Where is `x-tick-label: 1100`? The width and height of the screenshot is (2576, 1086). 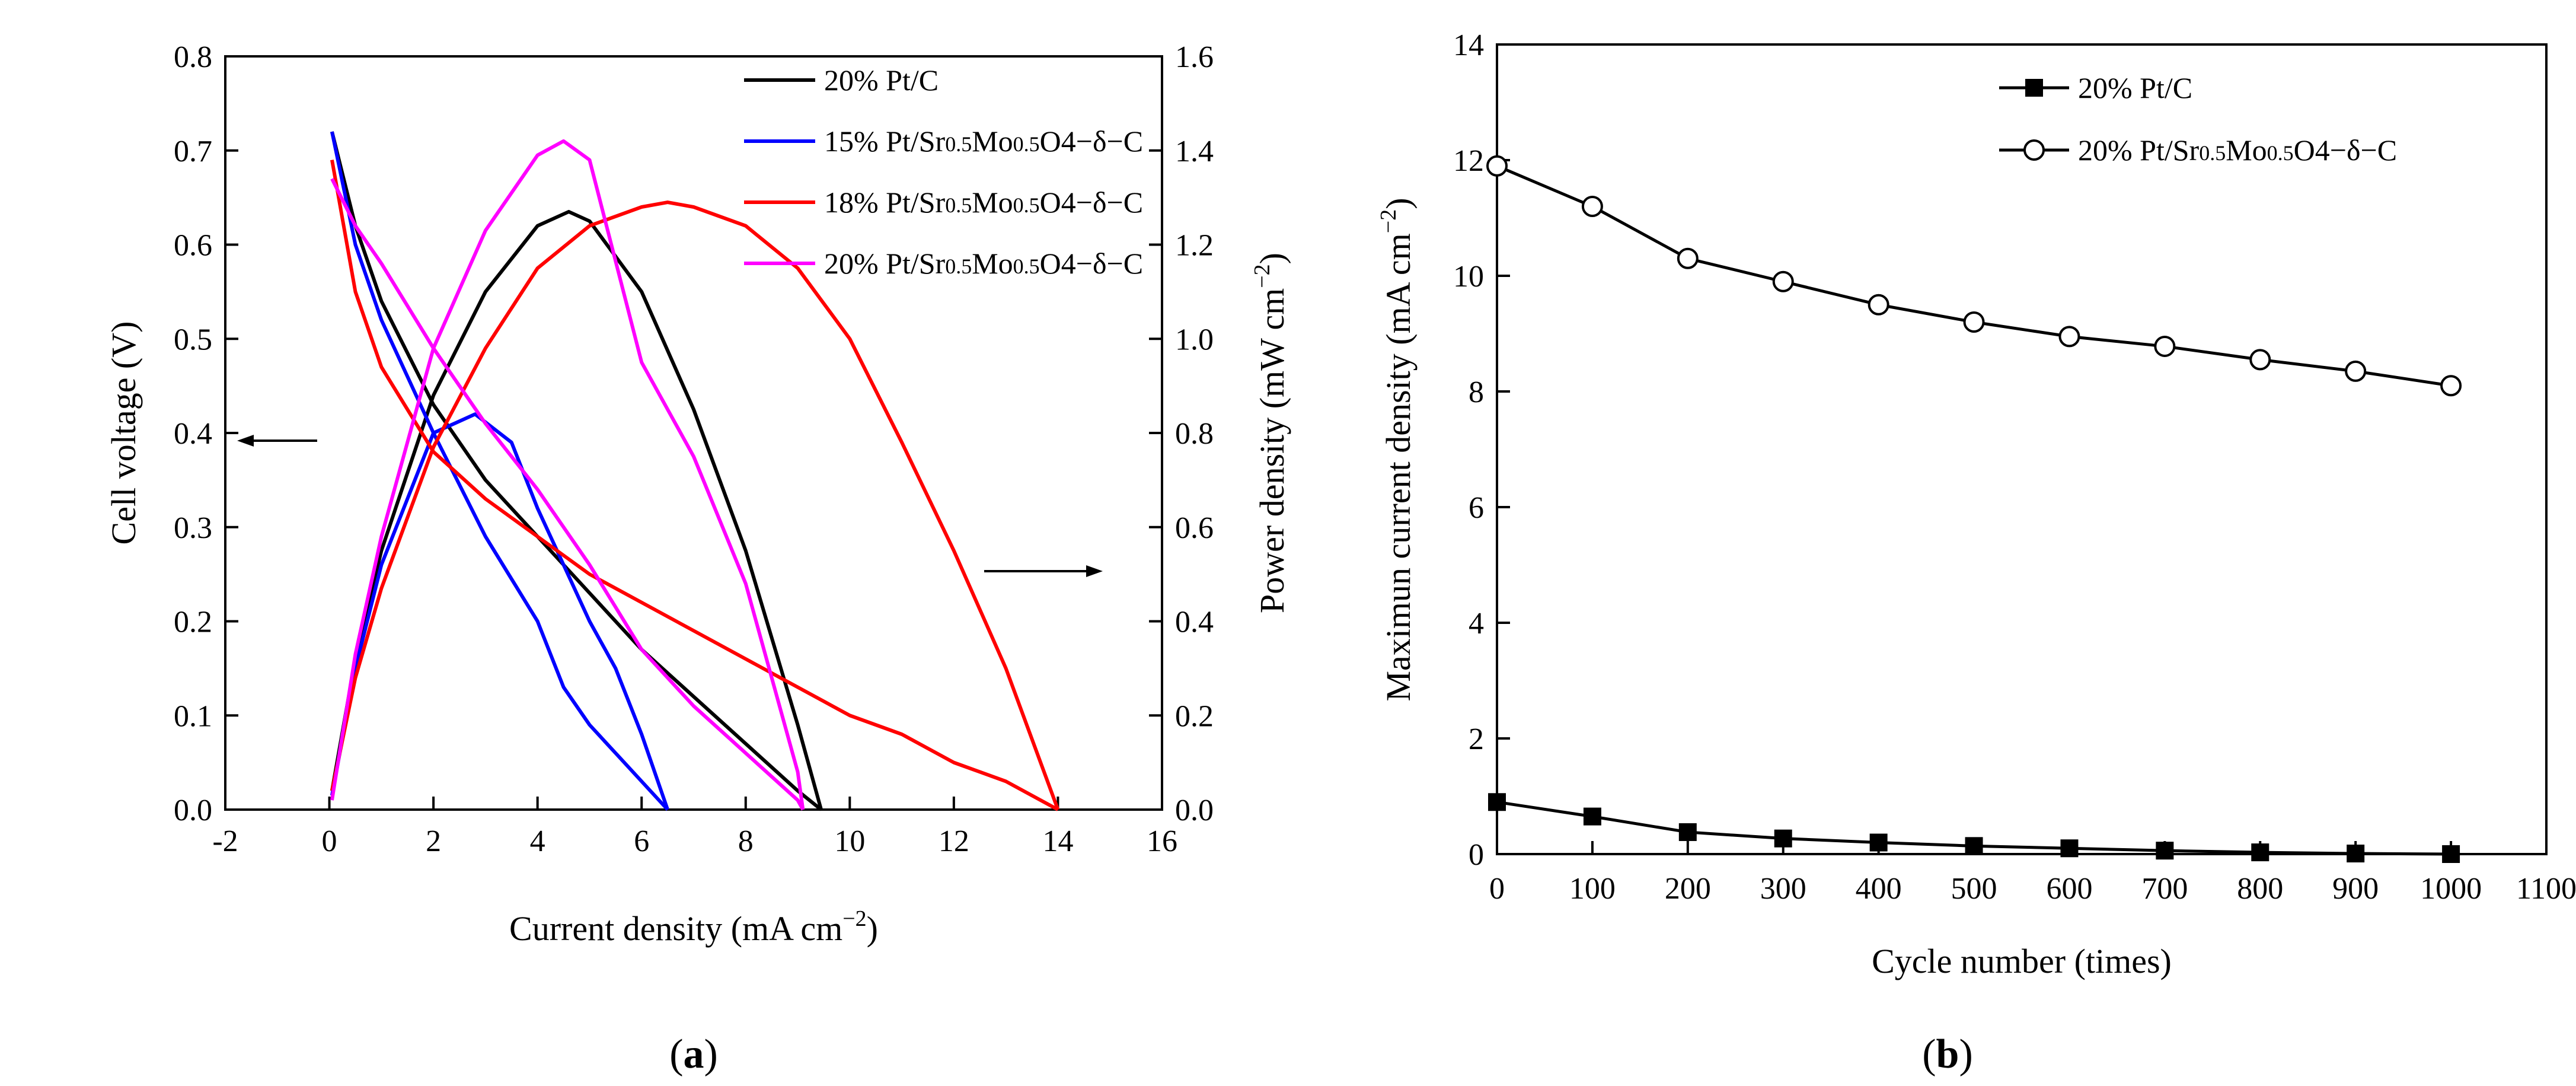
x-tick-label: 1100 is located at coordinates (2546, 889).